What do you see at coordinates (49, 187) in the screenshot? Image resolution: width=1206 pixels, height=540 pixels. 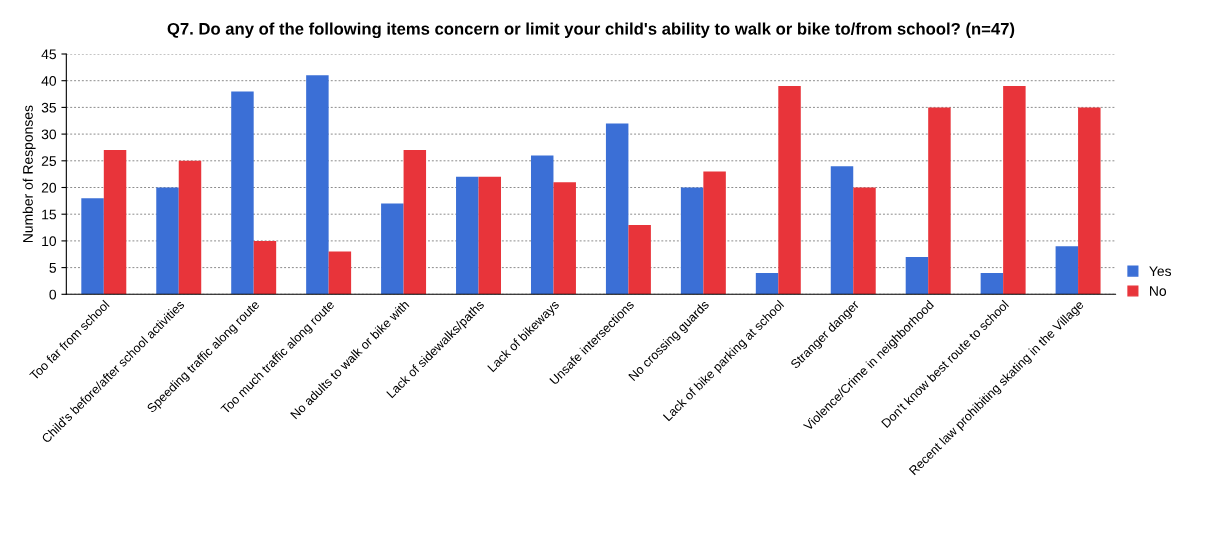 I see `y-tick-label: 20` at bounding box center [49, 187].